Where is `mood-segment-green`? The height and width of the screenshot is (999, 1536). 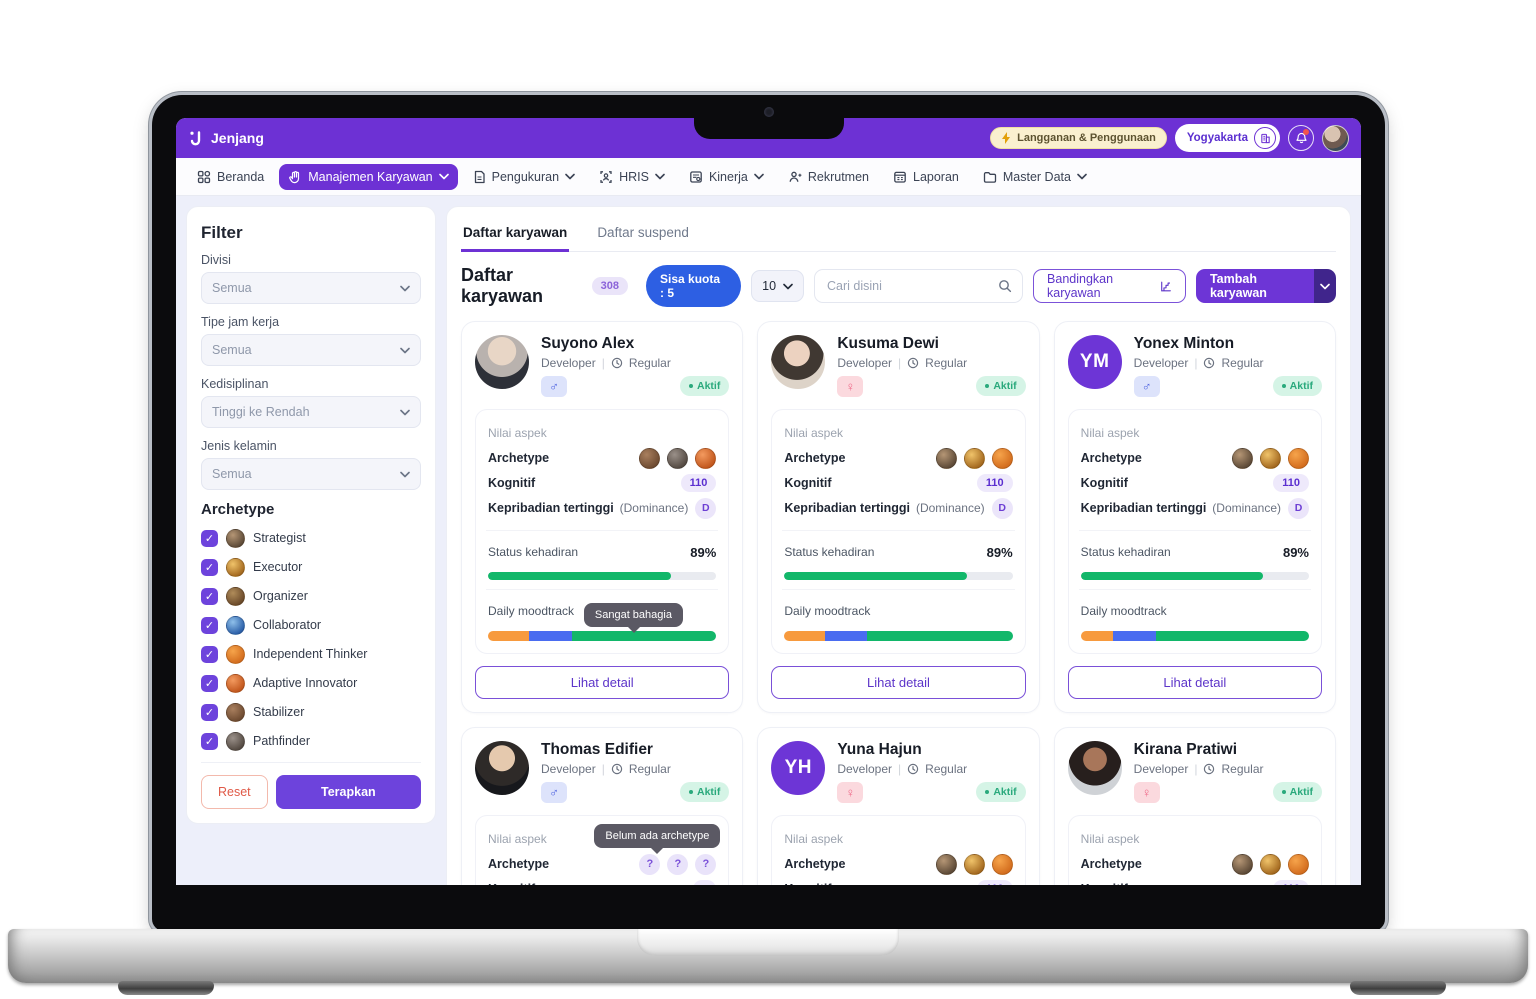
mood-segment-green is located at coordinates (644, 635).